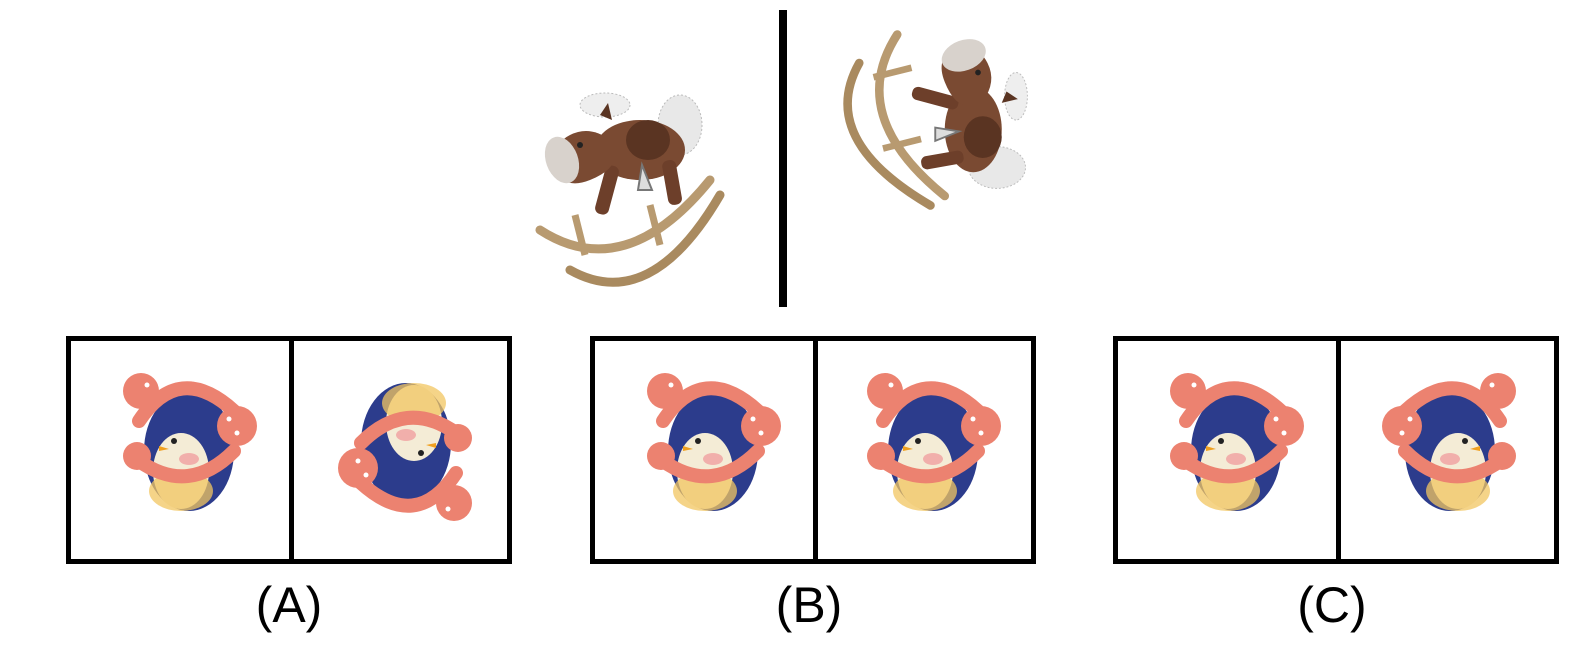 The width and height of the screenshot is (1584, 650). I want to click on option-c-label: (C), so click(1332, 605).